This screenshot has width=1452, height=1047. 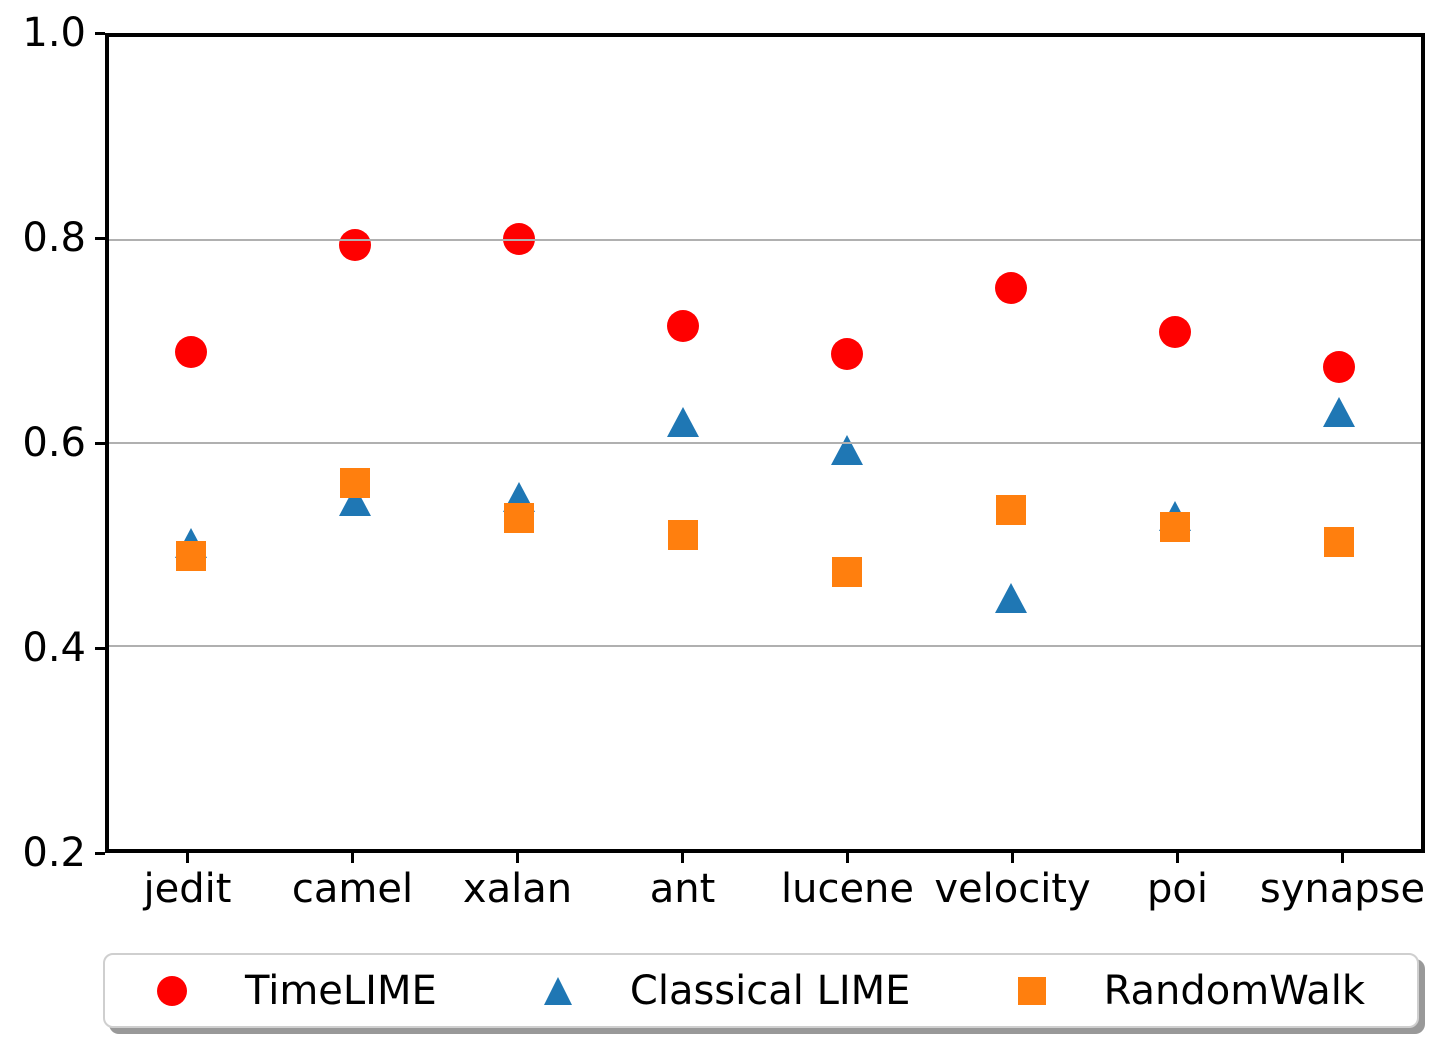 What do you see at coordinates (519, 238) in the screenshot?
I see `data-point-timelime-xalan` at bounding box center [519, 238].